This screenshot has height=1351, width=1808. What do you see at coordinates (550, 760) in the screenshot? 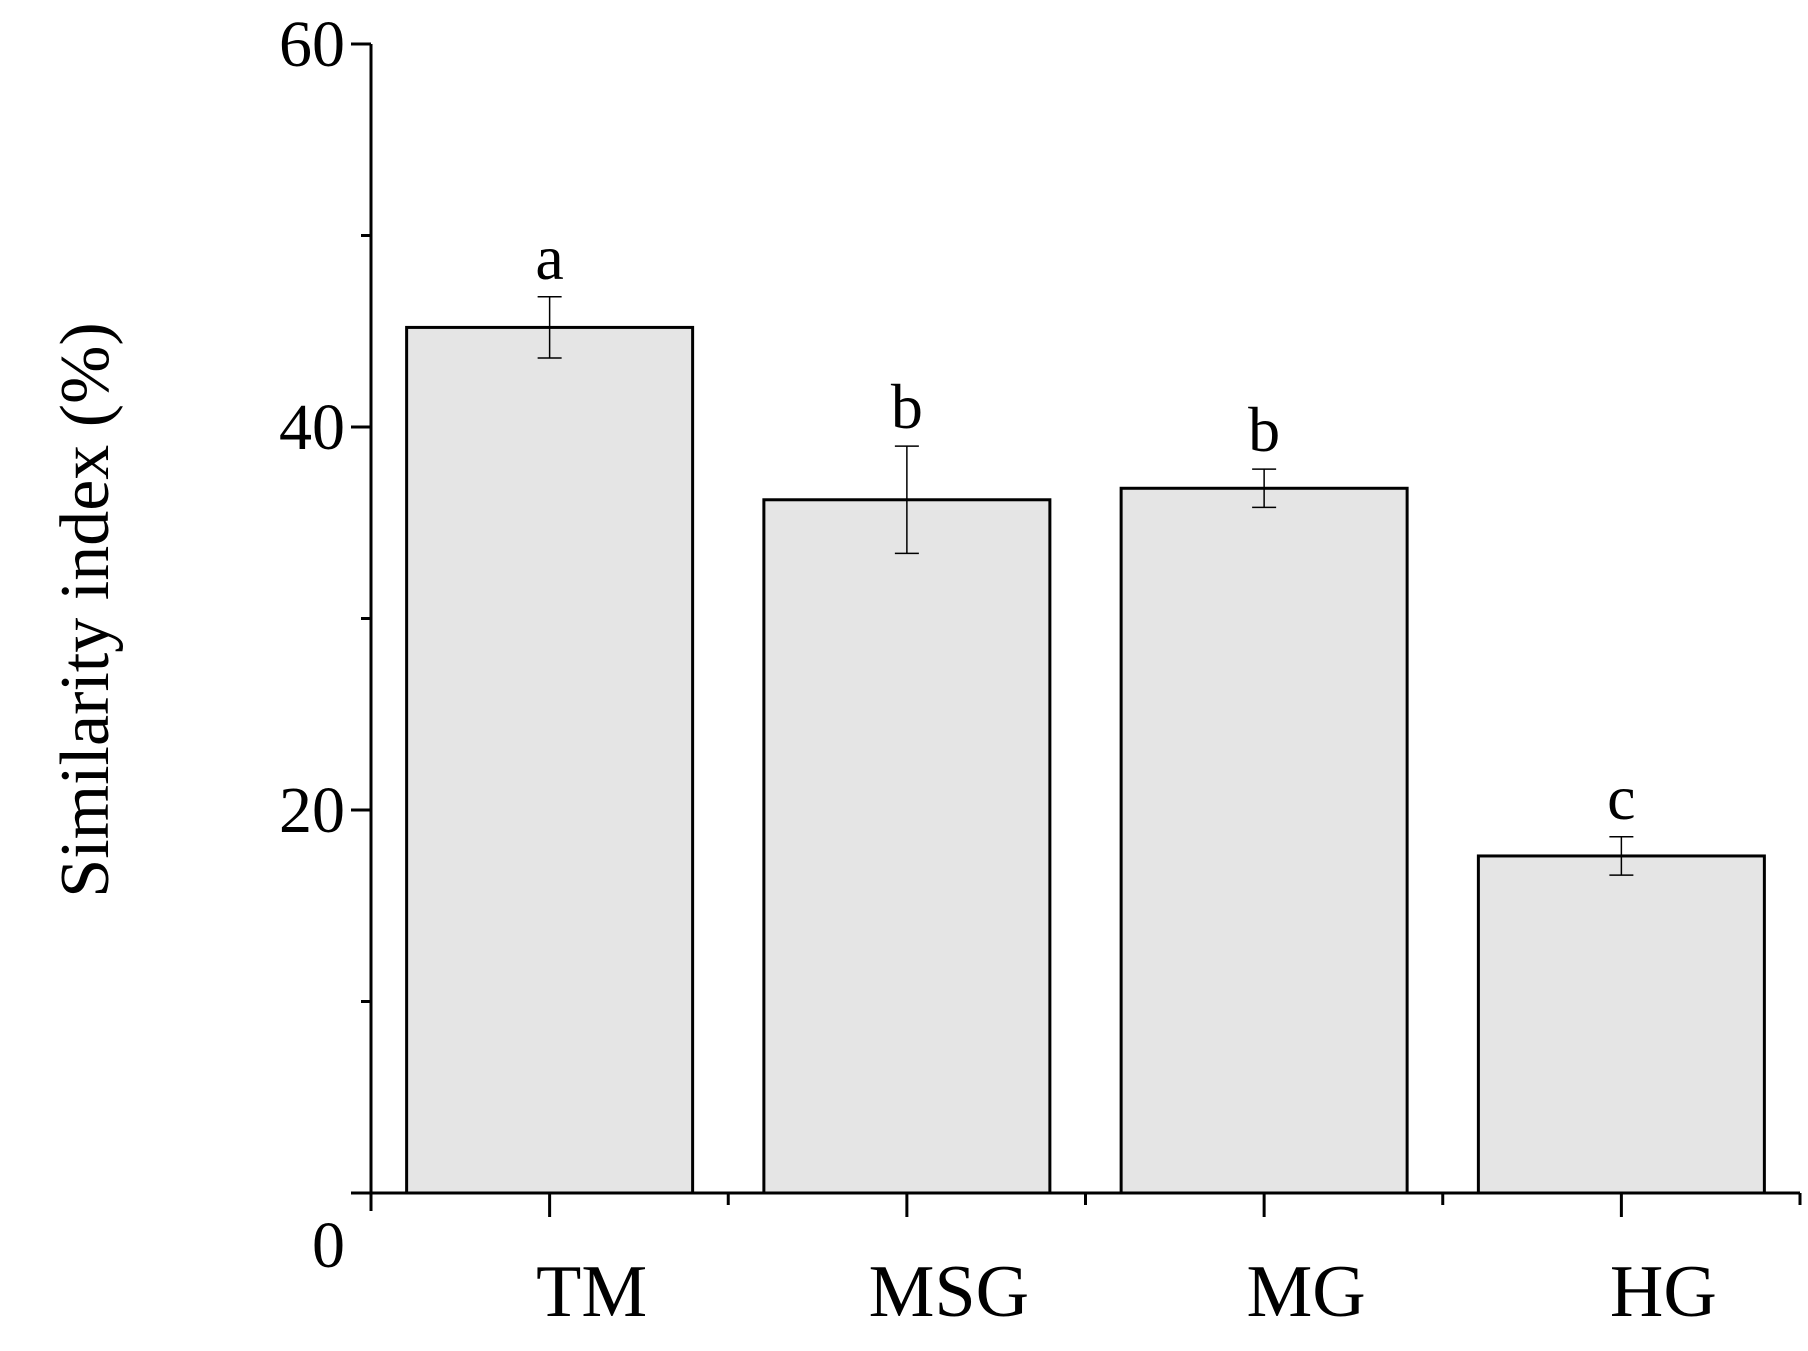
I see `bar-tm` at bounding box center [550, 760].